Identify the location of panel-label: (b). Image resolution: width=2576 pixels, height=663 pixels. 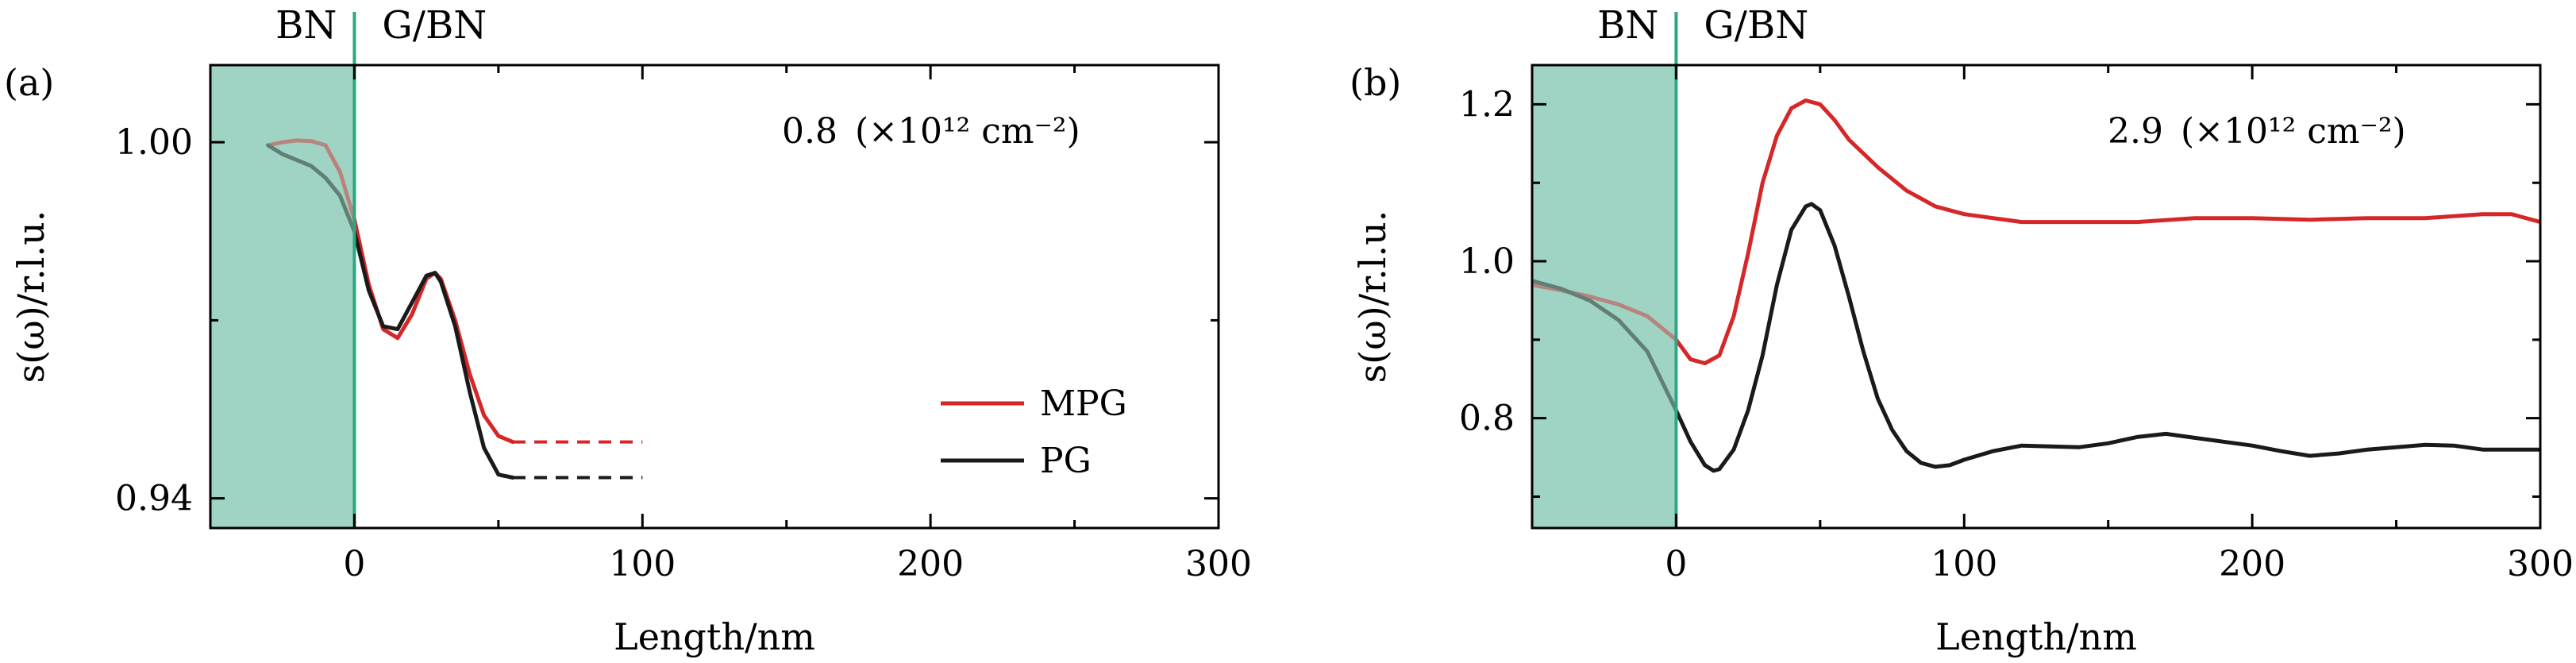
(1375, 82).